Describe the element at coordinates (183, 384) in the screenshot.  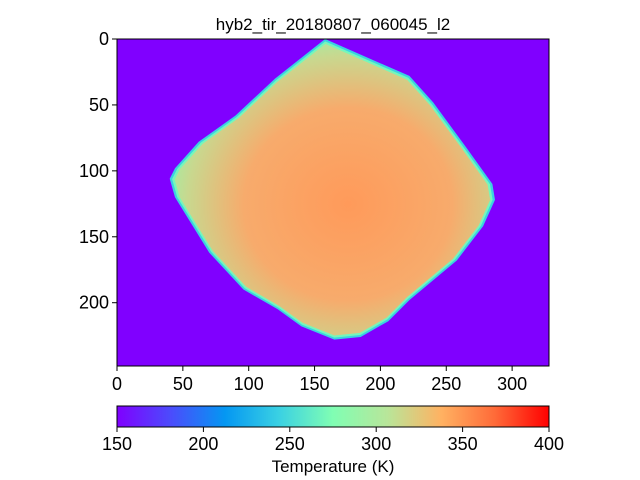
I see `x-tick-label: 50` at that location.